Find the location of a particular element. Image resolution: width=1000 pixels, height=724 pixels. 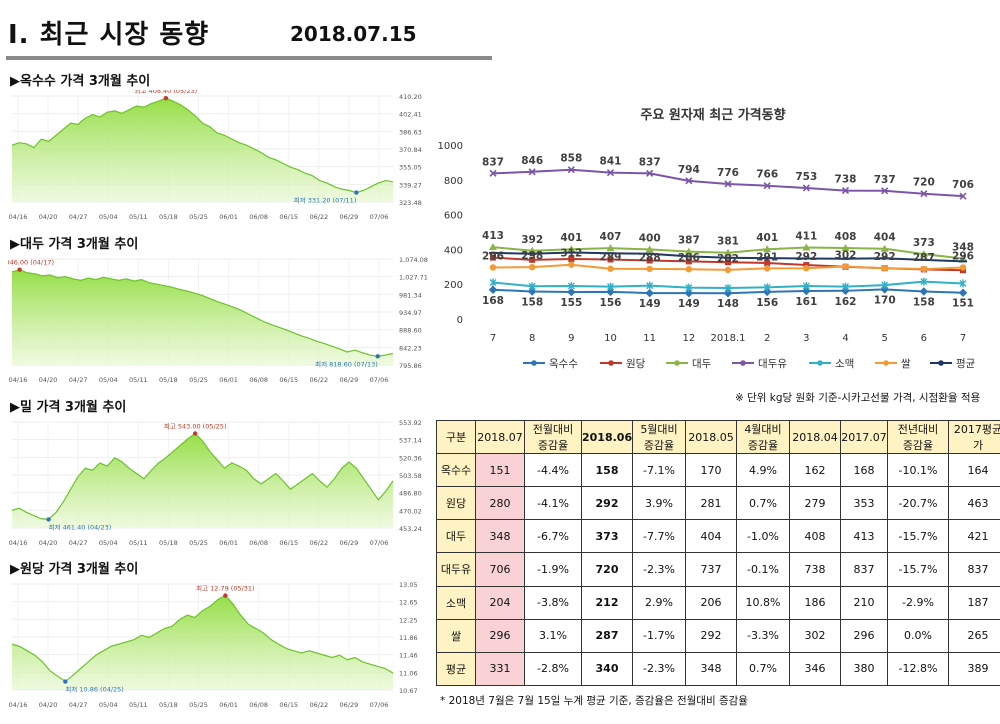

table-row-label: 옥수수 is located at coordinates (456, 470).